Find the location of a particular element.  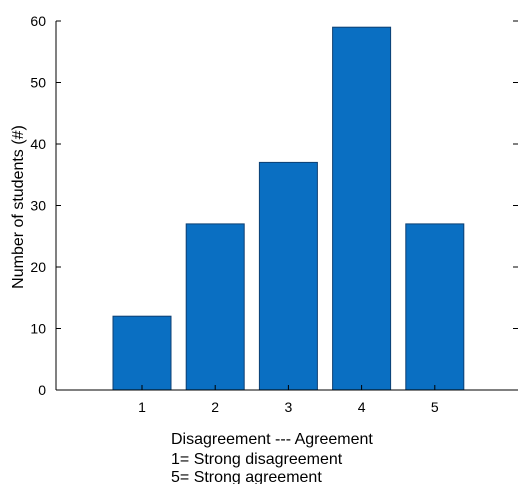

x-axis-caption-line-2: 1= Strong disagreement is located at coordinates (257, 459).